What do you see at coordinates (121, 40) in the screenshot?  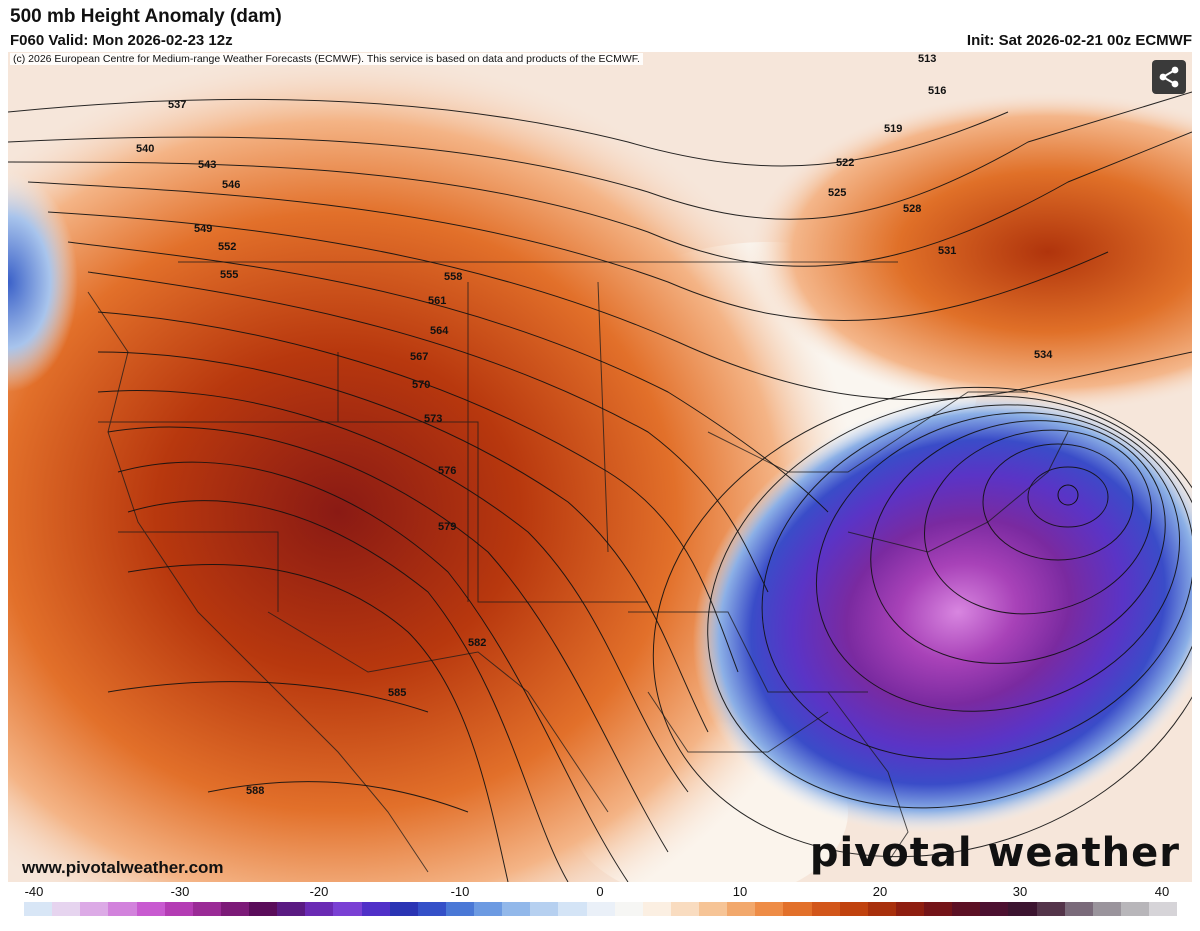 I see `valid-time: F060 Valid: Mon 2026-02-23 12z` at bounding box center [121, 40].